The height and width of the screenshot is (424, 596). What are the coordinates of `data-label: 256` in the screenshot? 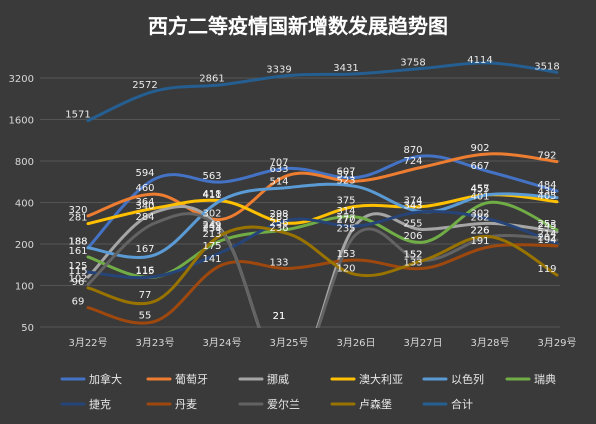 It's located at (278, 223).